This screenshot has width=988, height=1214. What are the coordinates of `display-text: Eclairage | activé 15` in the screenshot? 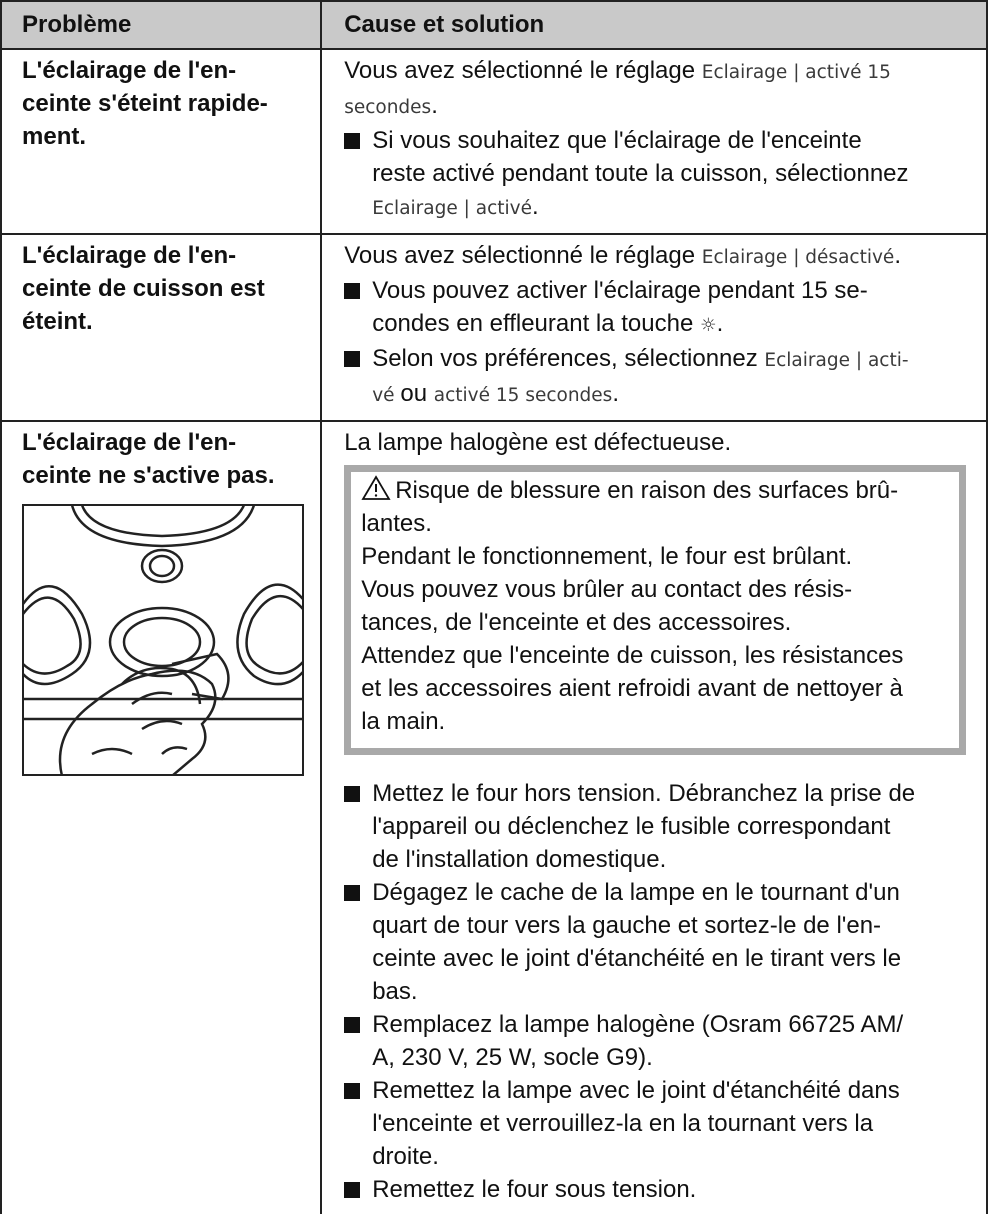 It's located at (796, 72).